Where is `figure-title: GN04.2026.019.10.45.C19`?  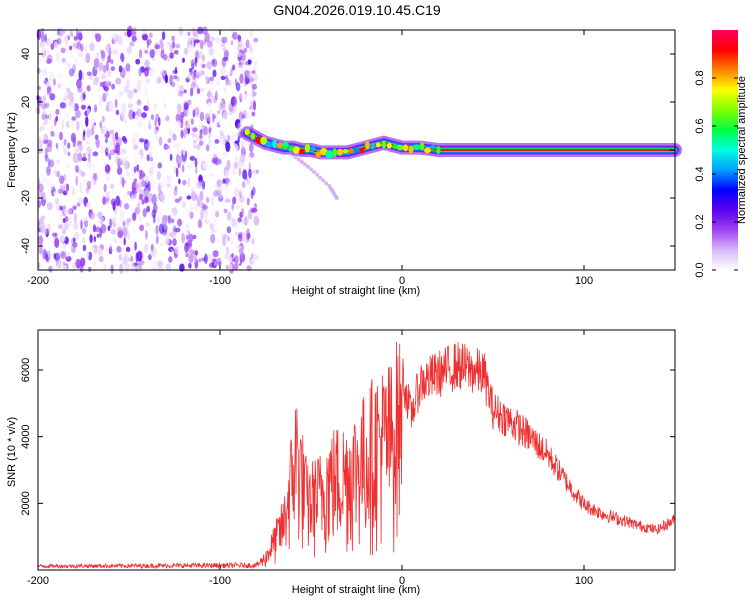 figure-title: GN04.2026.019.10.45.C19 is located at coordinates (357, 10).